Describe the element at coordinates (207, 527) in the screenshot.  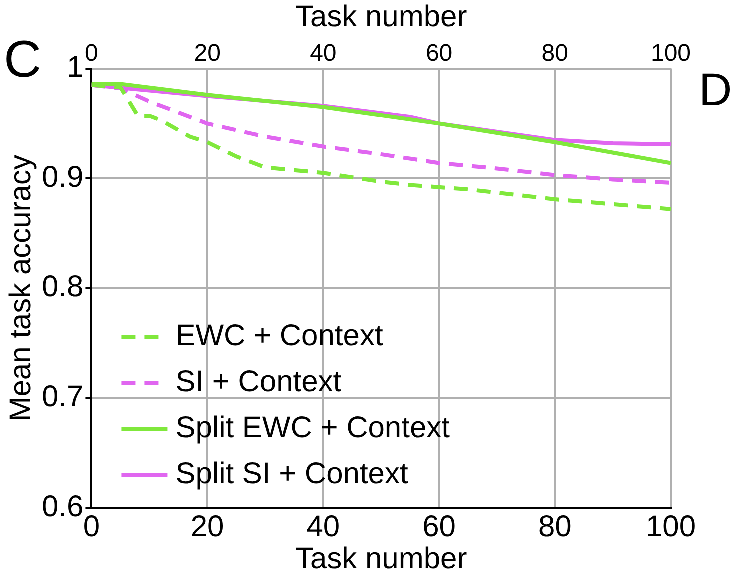
I see `x2-tick-label: 20` at that location.